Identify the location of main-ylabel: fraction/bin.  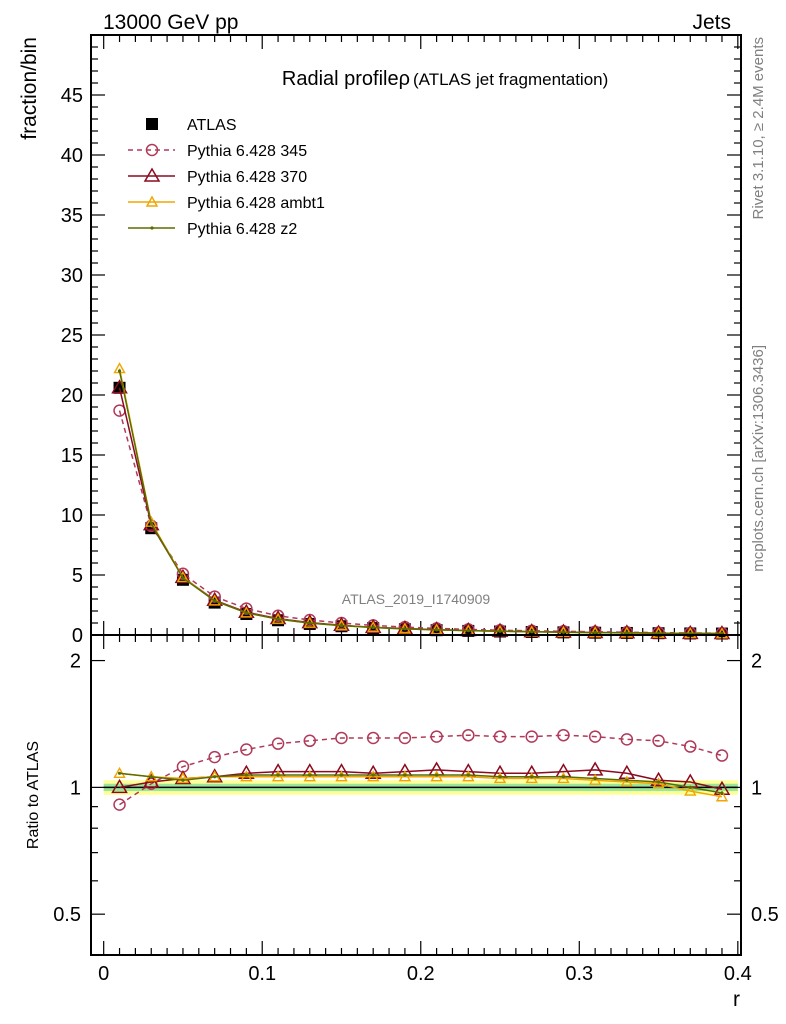
(29, 88).